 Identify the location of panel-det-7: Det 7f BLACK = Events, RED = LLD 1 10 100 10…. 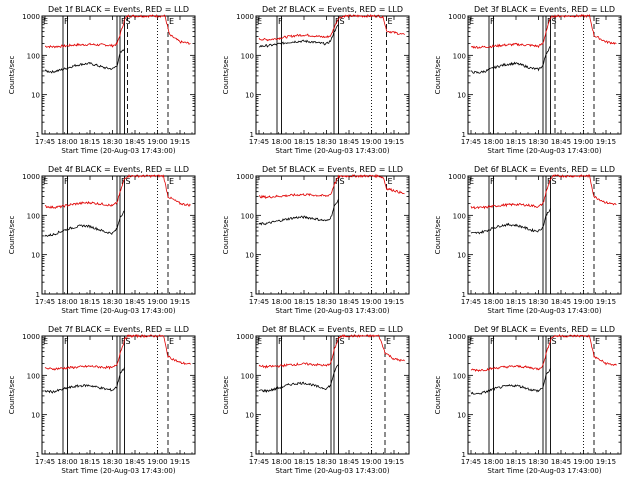
(102, 400).